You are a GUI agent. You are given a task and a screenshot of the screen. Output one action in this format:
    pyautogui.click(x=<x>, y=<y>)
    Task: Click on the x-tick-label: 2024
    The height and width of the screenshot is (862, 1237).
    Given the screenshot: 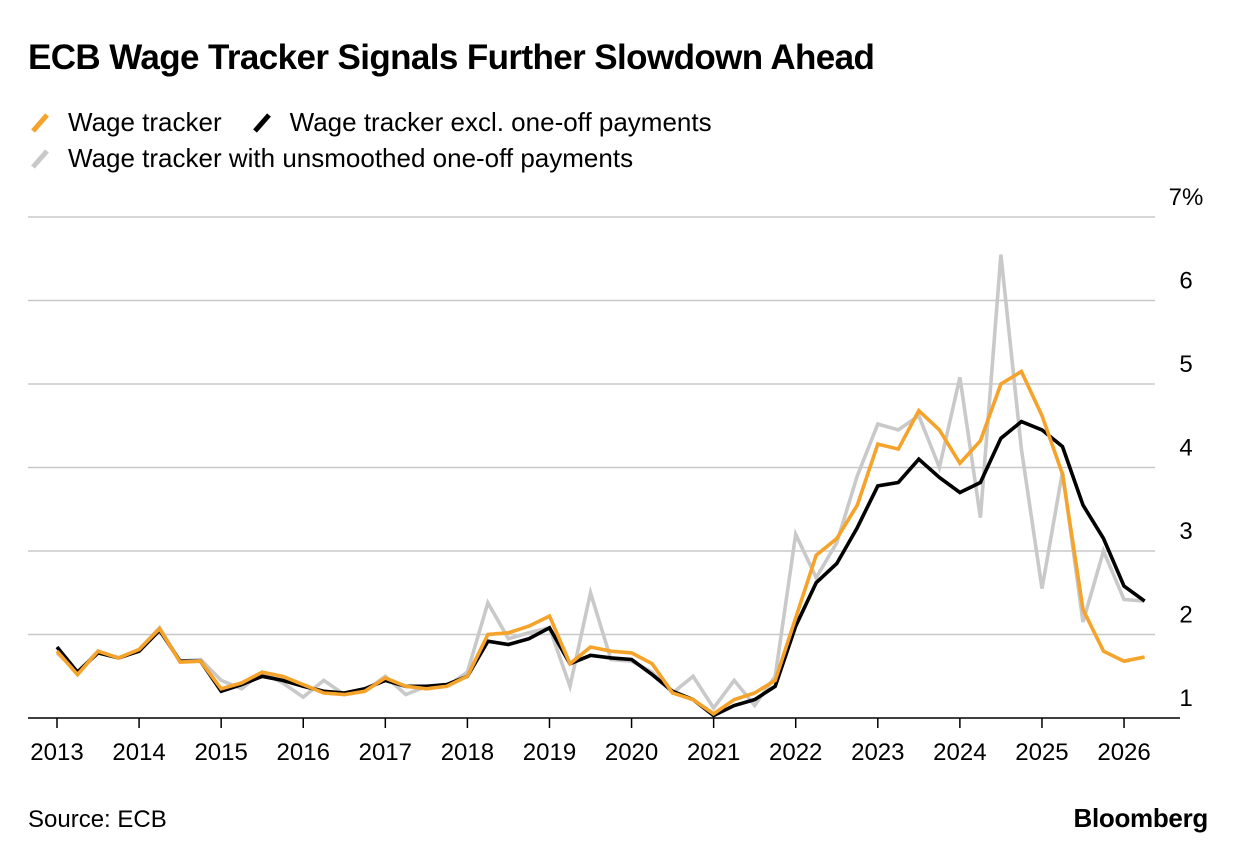 What is the action you would take?
    pyautogui.click(x=959, y=752)
    